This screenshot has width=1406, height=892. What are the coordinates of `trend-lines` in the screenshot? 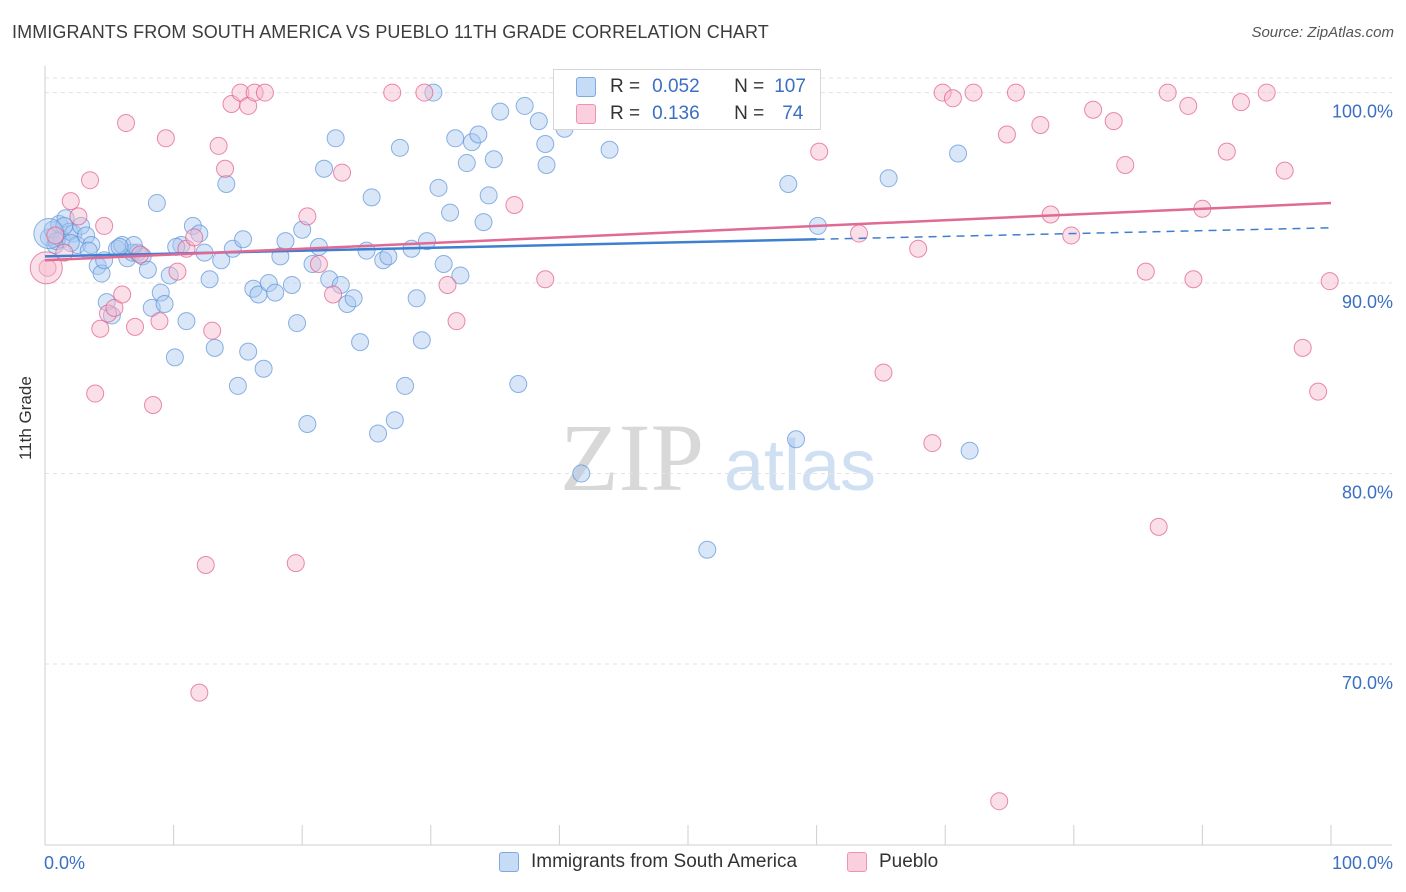 It's located at (688, 231).